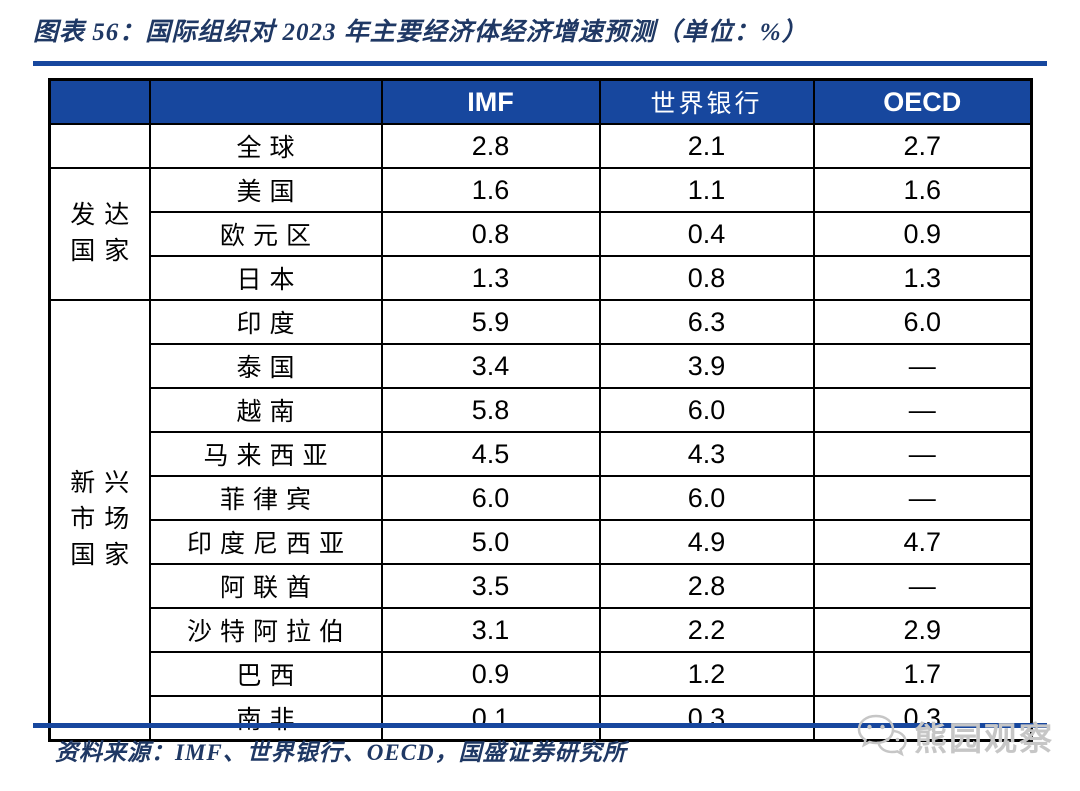 The width and height of the screenshot is (1080, 791). Describe the element at coordinates (265, 410) in the screenshot. I see `economy-name-cell: 越南` at that location.